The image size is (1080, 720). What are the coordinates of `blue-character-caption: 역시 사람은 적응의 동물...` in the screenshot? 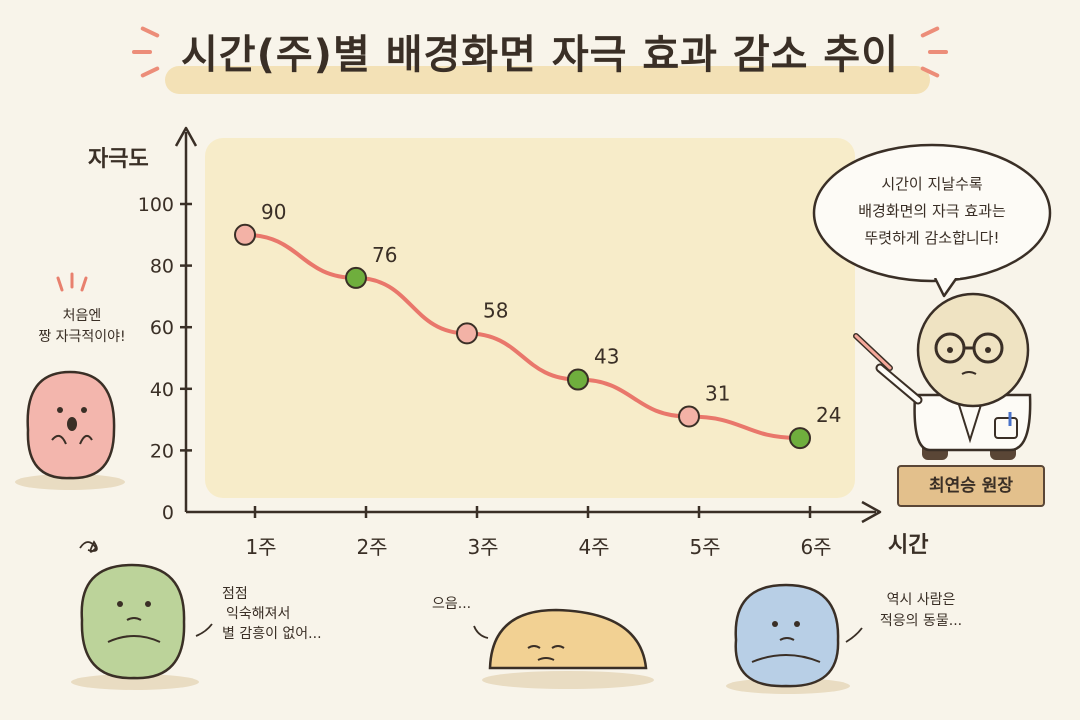 It's located at (921, 611).